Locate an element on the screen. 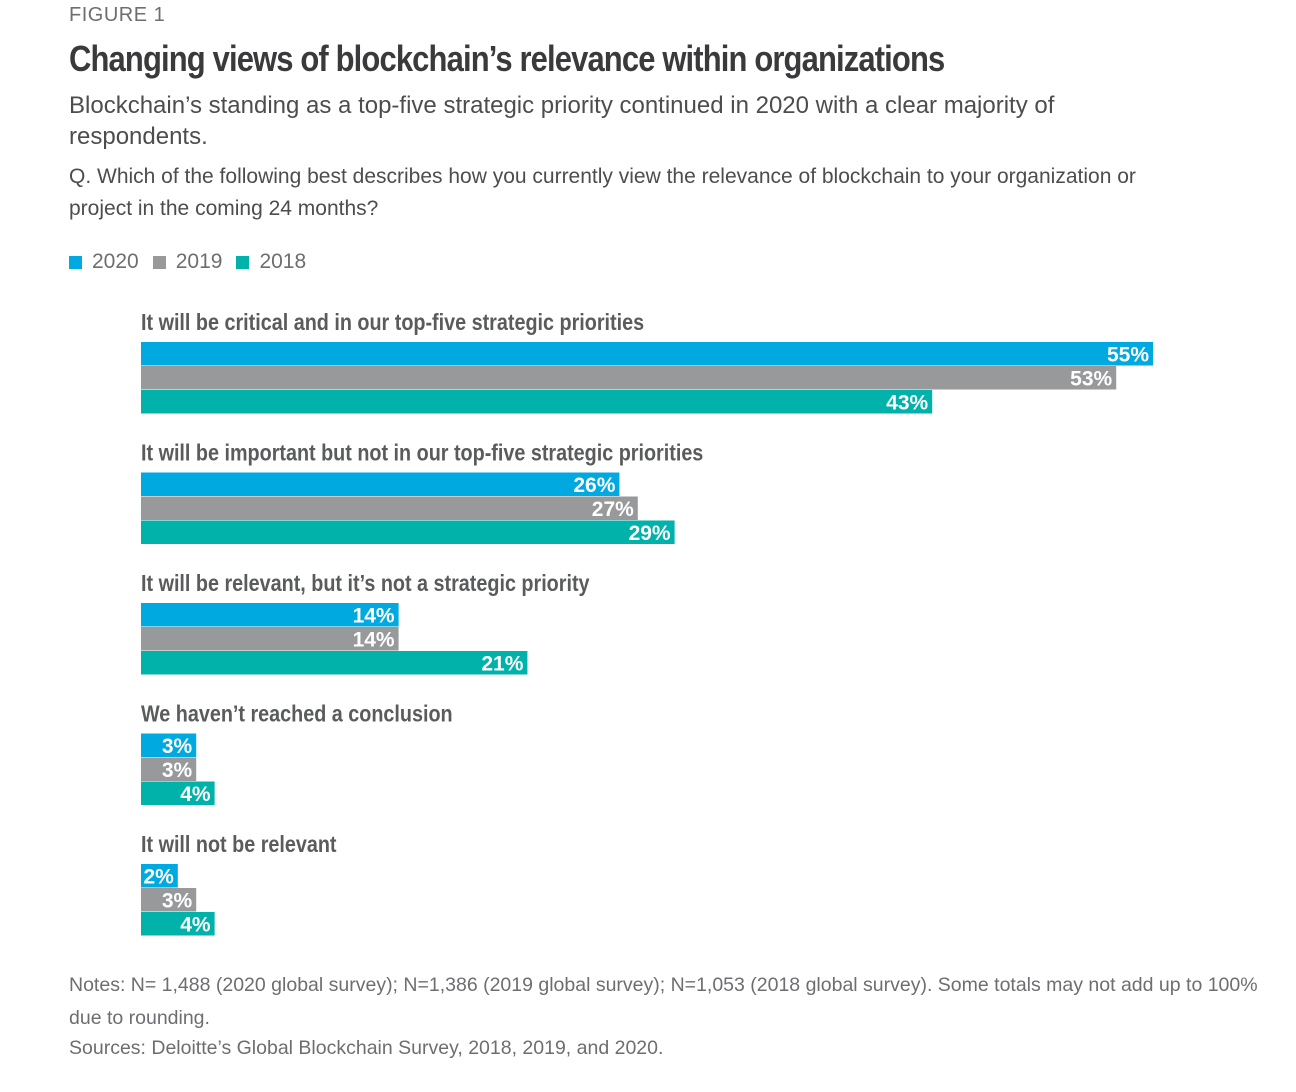 The height and width of the screenshot is (1092, 1296). legend-swatch-2020 is located at coordinates (75, 262).